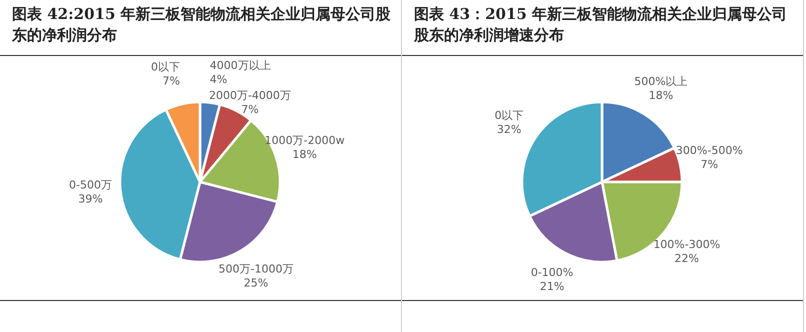 This screenshot has height=332, width=806. Describe the element at coordinates (602, 28) in the screenshot. I see `chart-title: 图表 43：2015 年新三板智能物流相关企业归属母公司股东的净利润增速分布` at that location.